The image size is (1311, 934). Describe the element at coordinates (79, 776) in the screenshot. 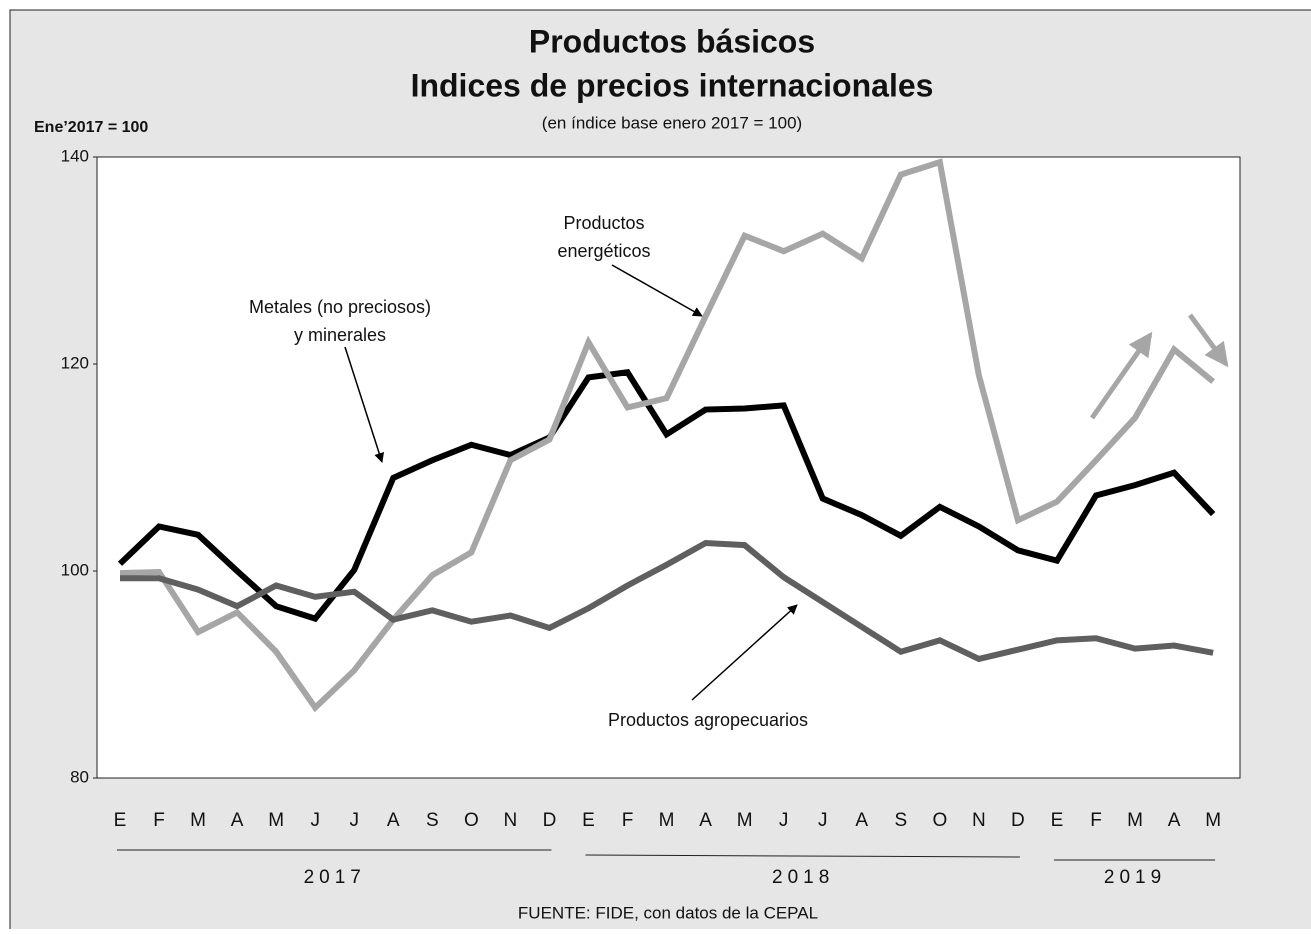

I see `y-tick-label: 80` at that location.